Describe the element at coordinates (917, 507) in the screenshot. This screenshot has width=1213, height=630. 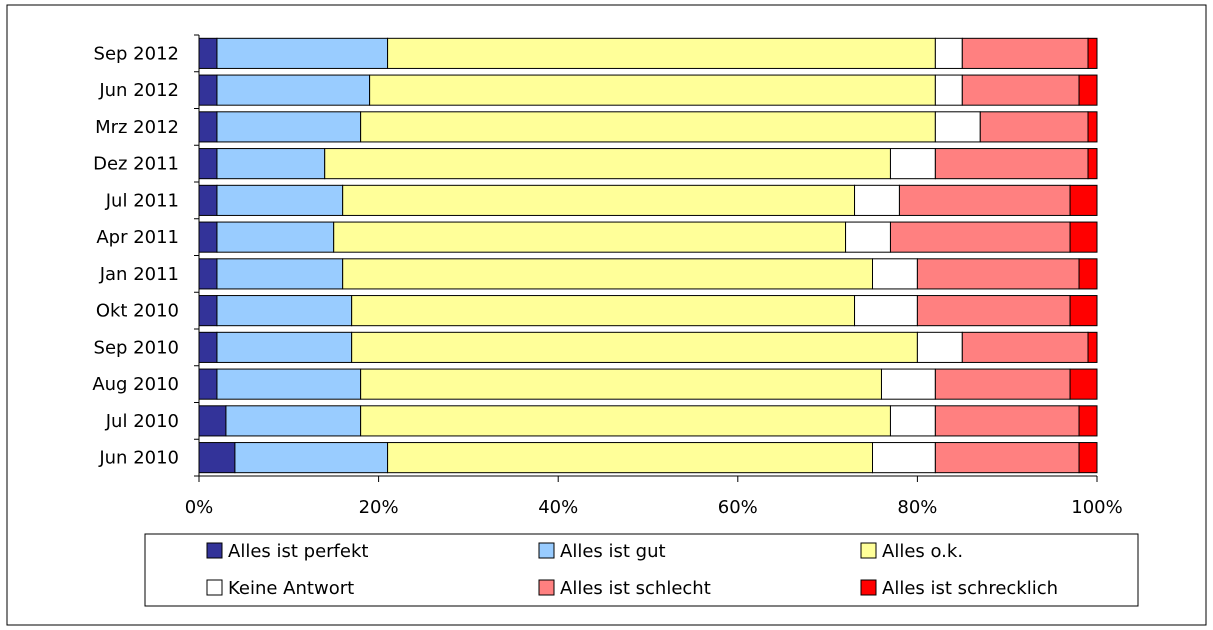
I see `x-tick-label: 80%` at that location.